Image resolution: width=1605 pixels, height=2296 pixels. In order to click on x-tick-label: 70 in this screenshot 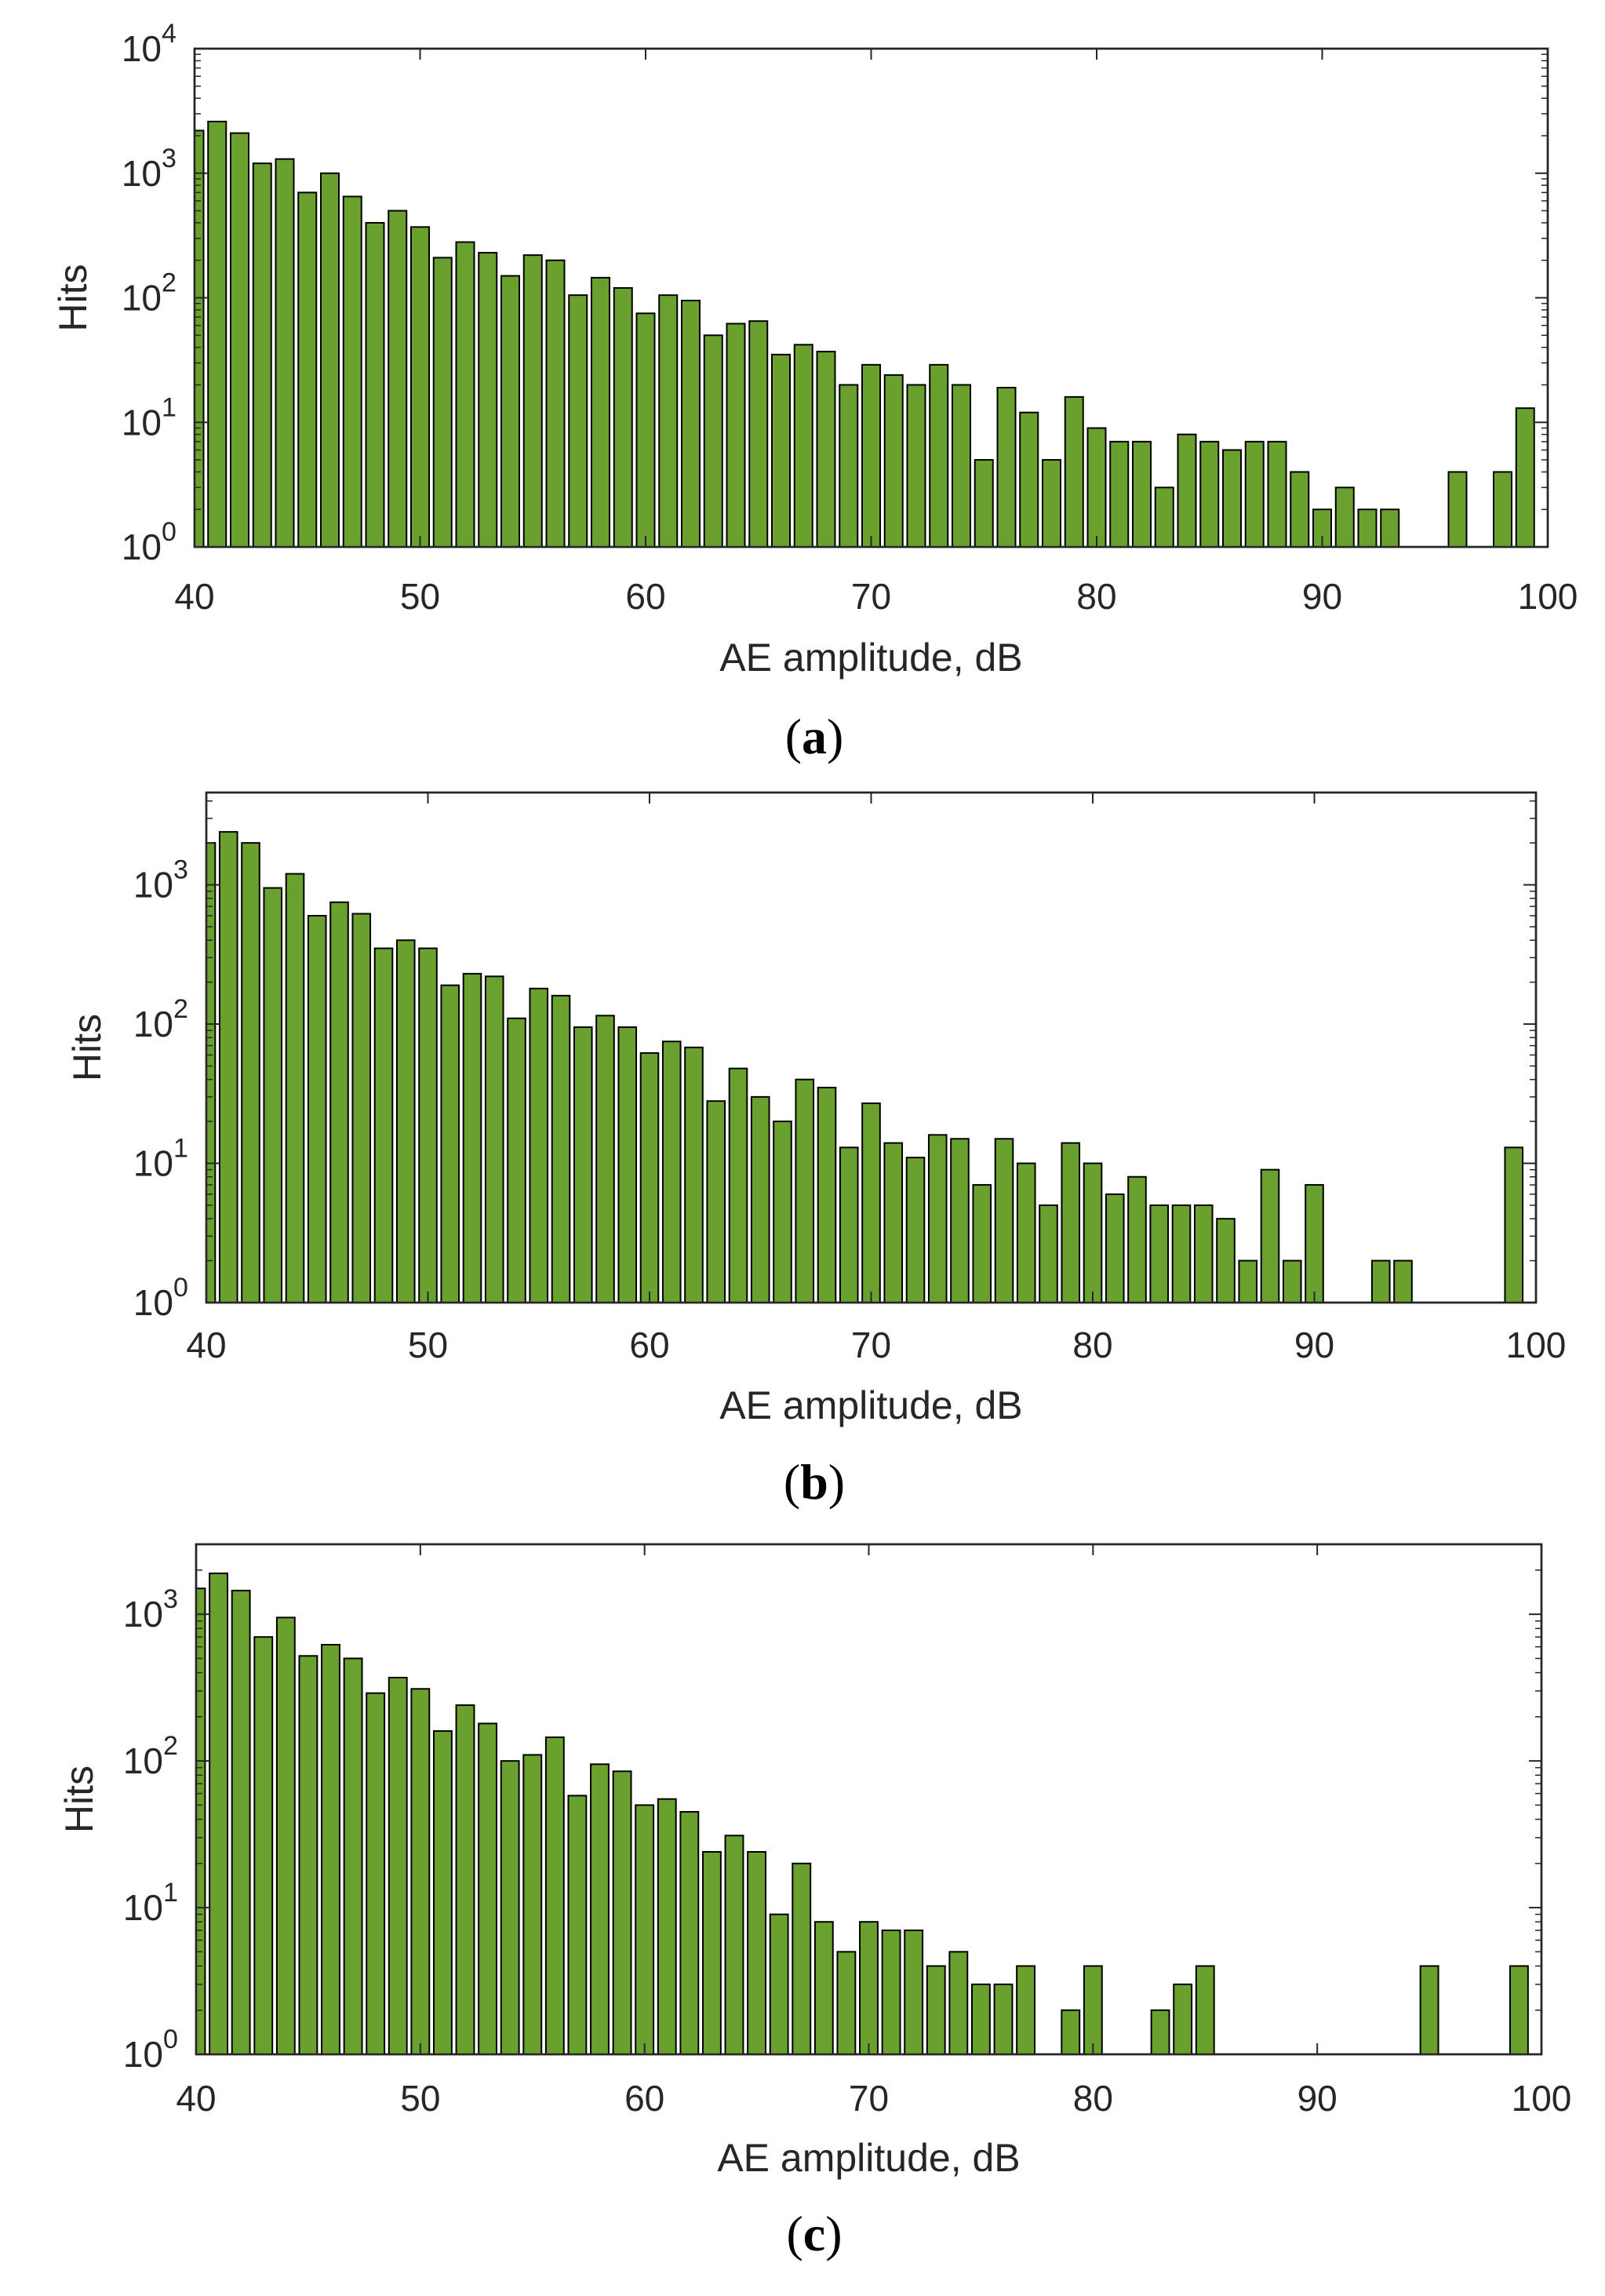, I will do `click(871, 1345)`.